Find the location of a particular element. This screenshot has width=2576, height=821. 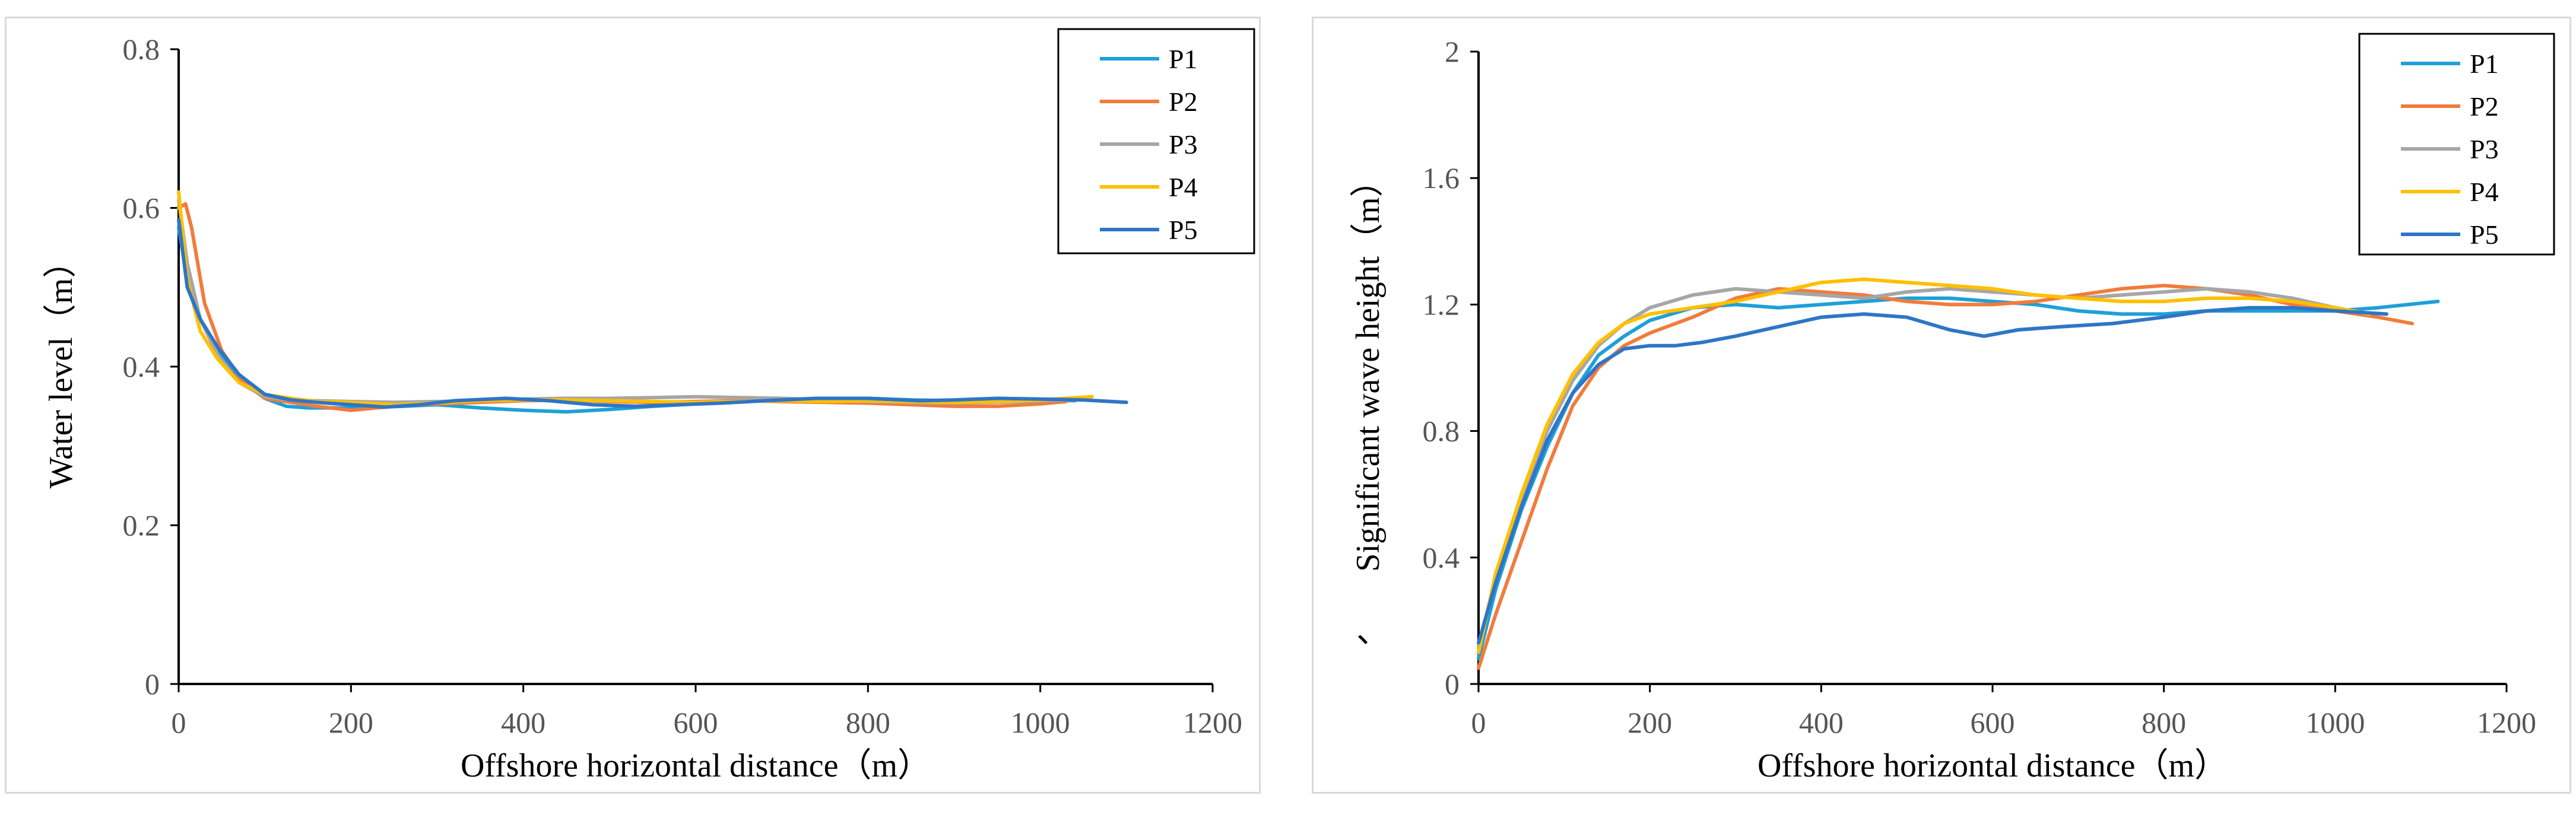

series-line-p4 is located at coordinates (635, 298).